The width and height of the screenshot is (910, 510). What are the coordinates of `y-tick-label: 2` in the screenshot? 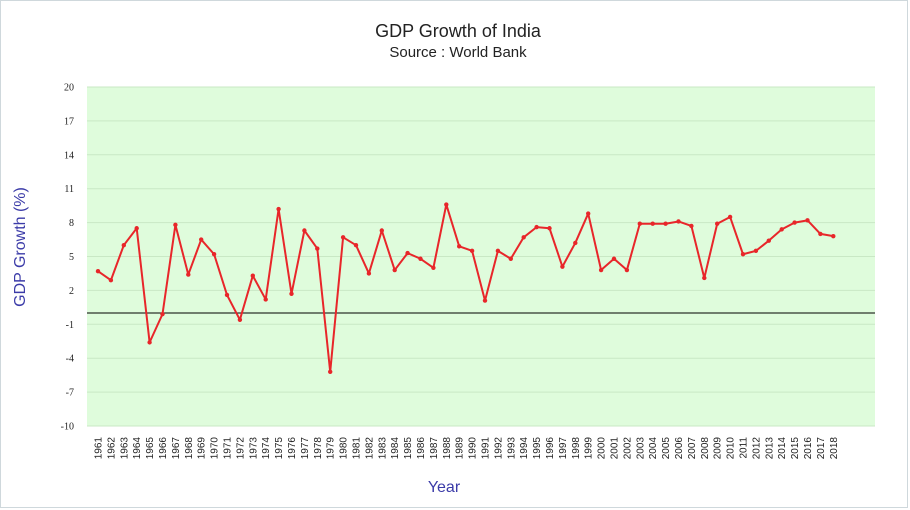 It's located at (71, 291).